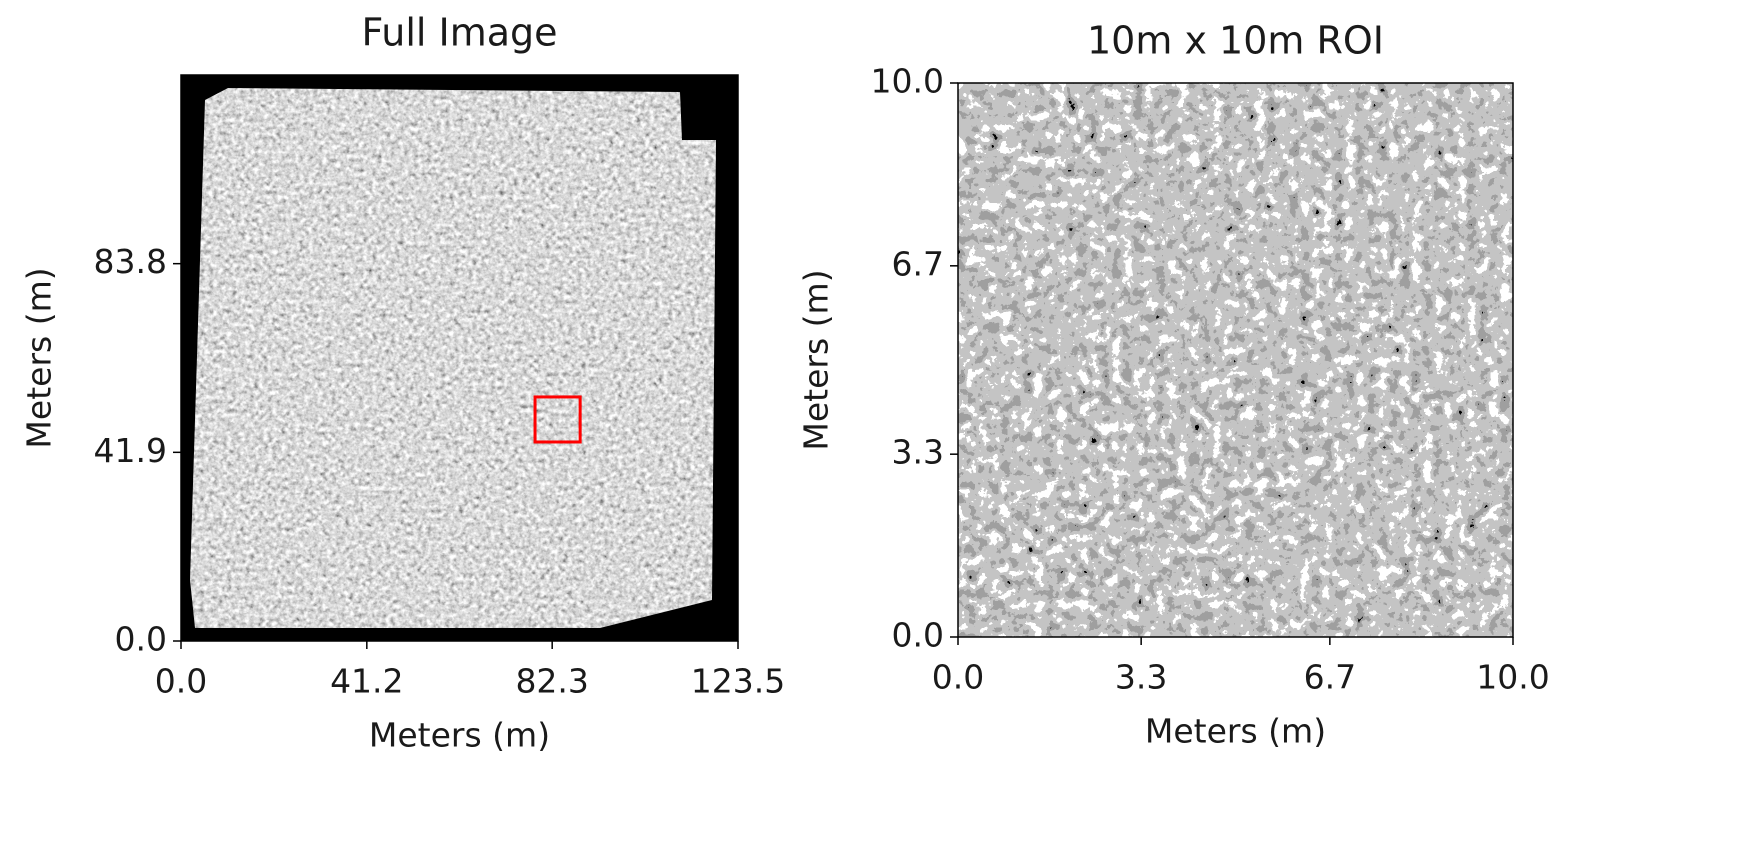 Image resolution: width=1739 pixels, height=856 pixels. Describe the element at coordinates (1141, 677) in the screenshot. I see `x-tick-label: 3.3` at that location.